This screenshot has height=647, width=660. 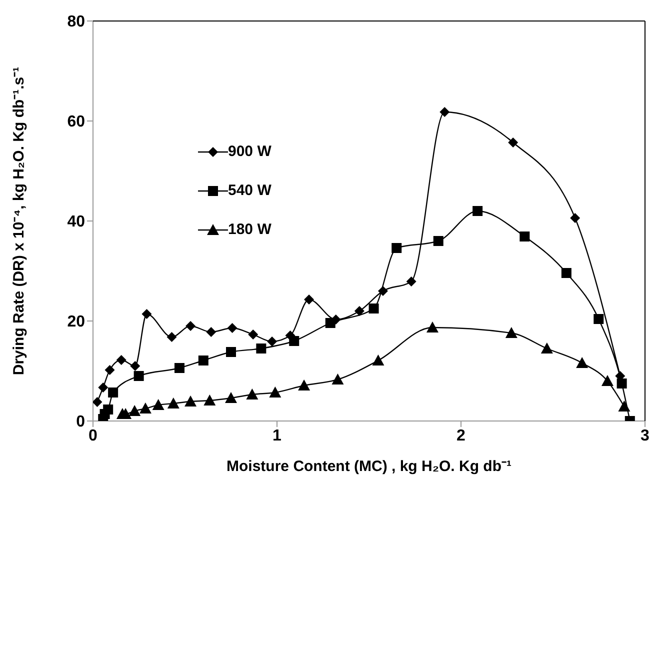 What do you see at coordinates (645, 435) in the screenshot?
I see `x-tick-label: 3` at bounding box center [645, 435].